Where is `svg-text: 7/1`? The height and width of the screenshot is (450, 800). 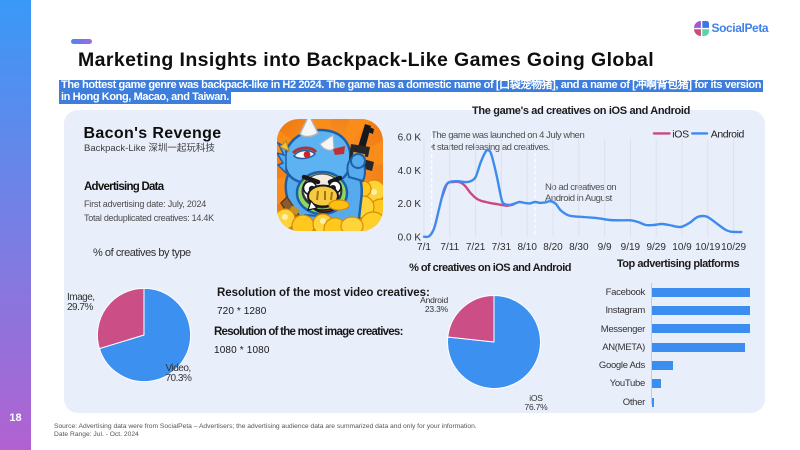
svg-text: 7/1 is located at coordinates (424, 247).